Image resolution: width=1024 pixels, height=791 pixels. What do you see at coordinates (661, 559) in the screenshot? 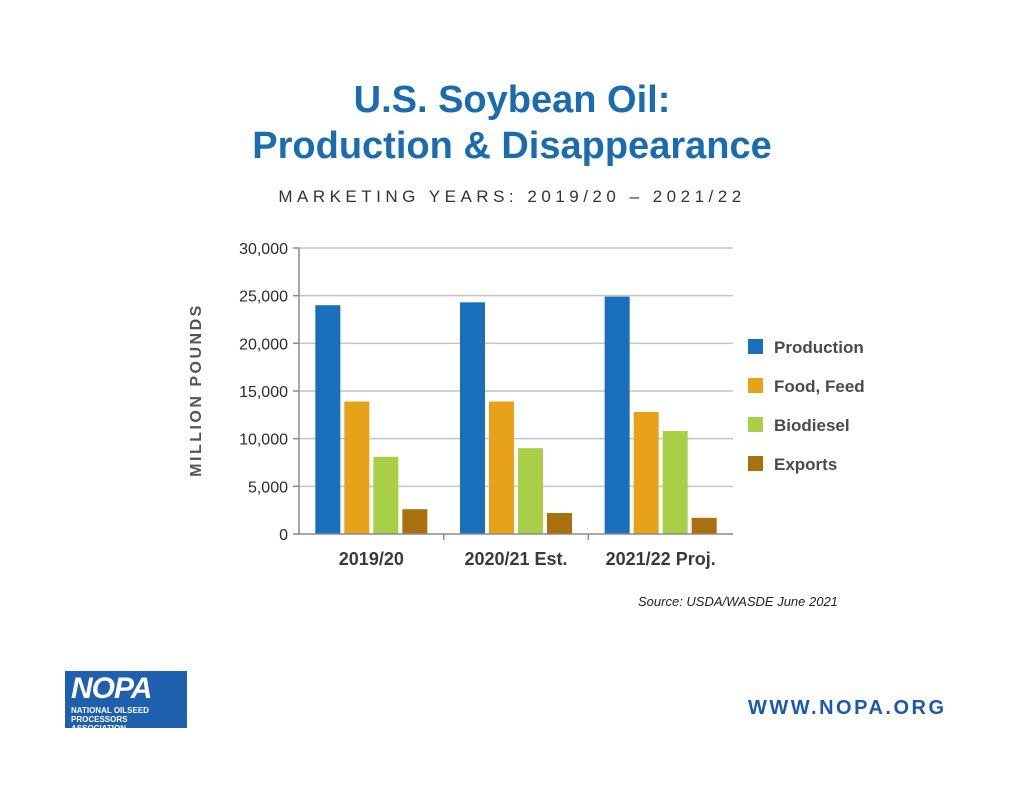
I see `x-tick-label: 2021/22 Proj.` at bounding box center [661, 559].